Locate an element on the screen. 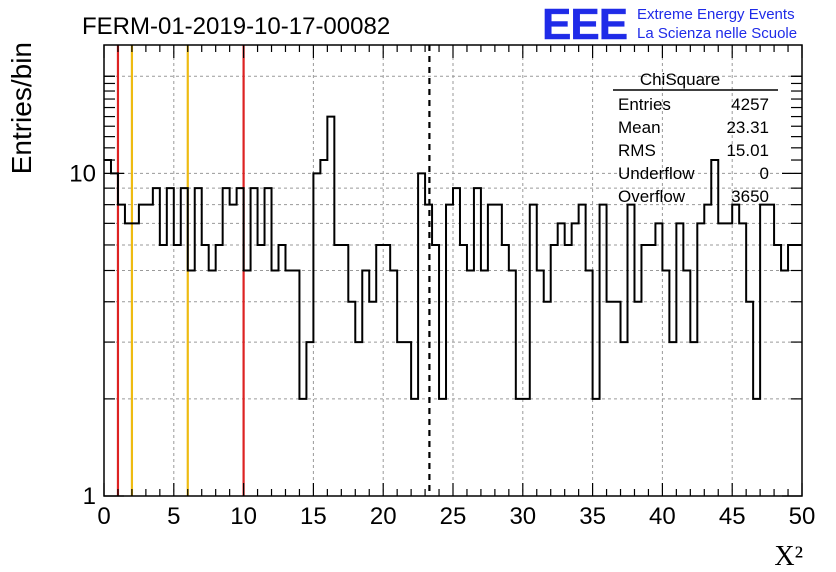 This screenshot has width=836, height=572. y-tick-labels: 1 10 is located at coordinates (82, 335).